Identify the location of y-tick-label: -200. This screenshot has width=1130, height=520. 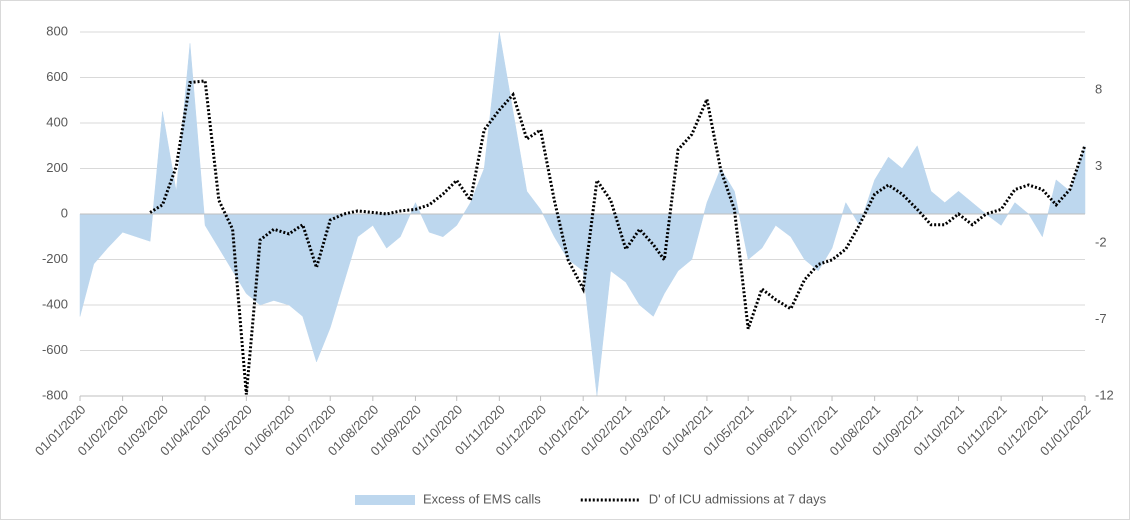
(55, 258).